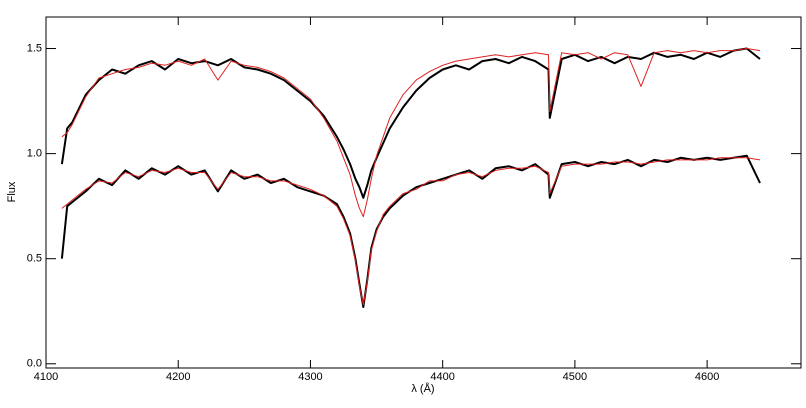  I want to click on y-axis-label: Flux, so click(12, 191).